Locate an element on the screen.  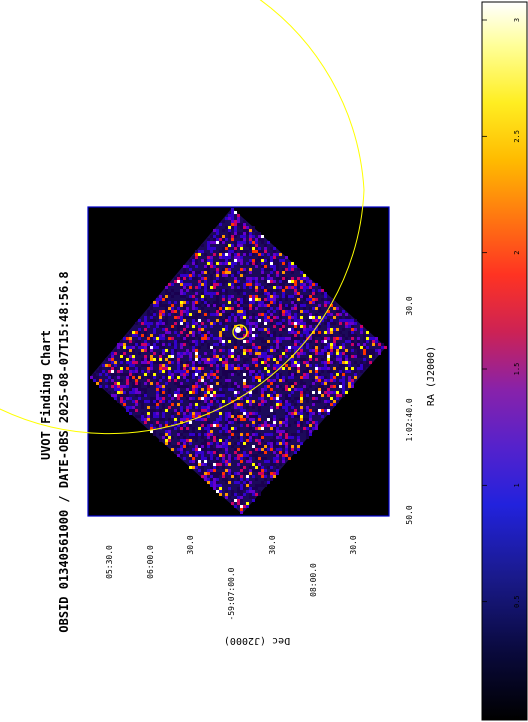
chart-title: UVOT Finding Chart is located at coordinates (46, 395).